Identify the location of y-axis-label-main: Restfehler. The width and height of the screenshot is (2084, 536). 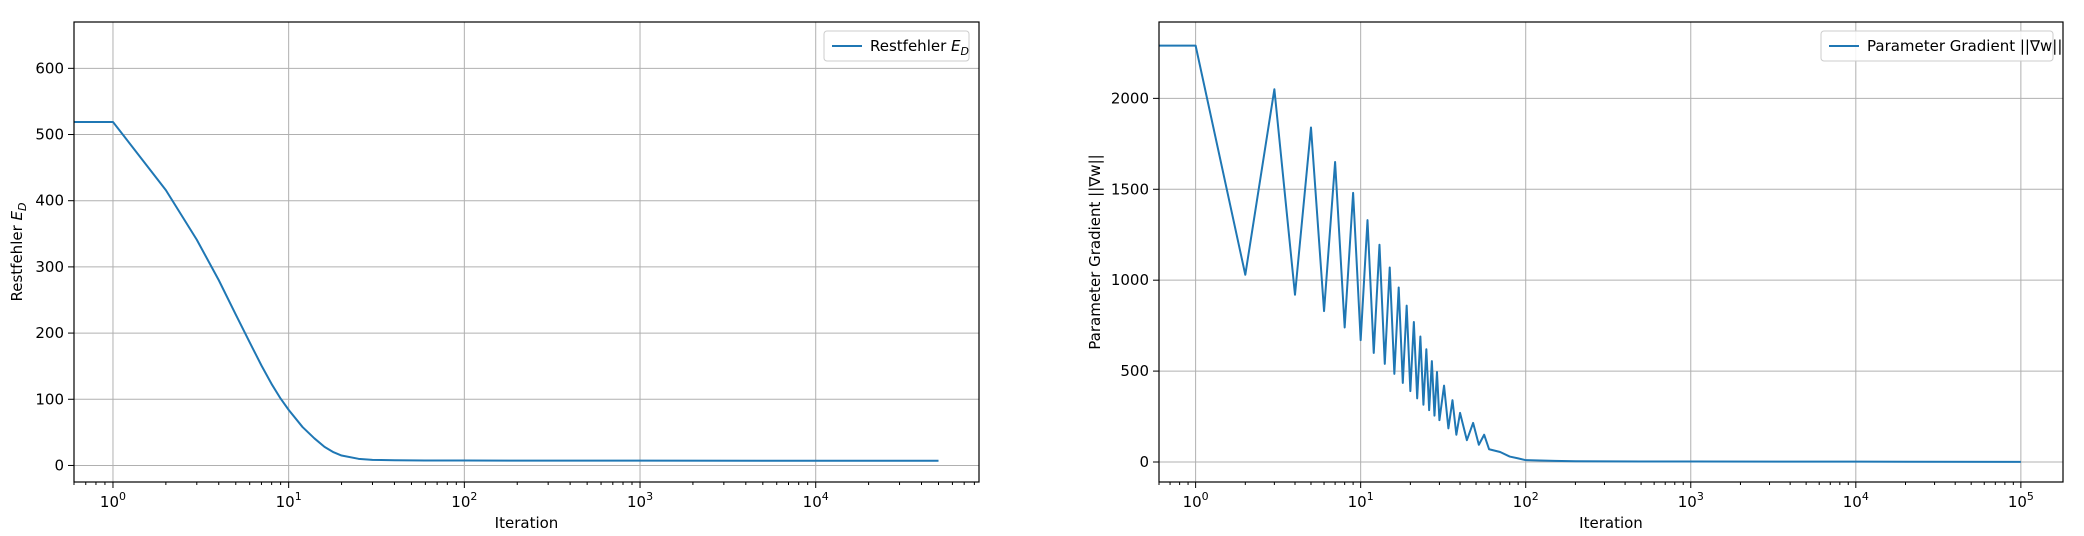
(17, 260).